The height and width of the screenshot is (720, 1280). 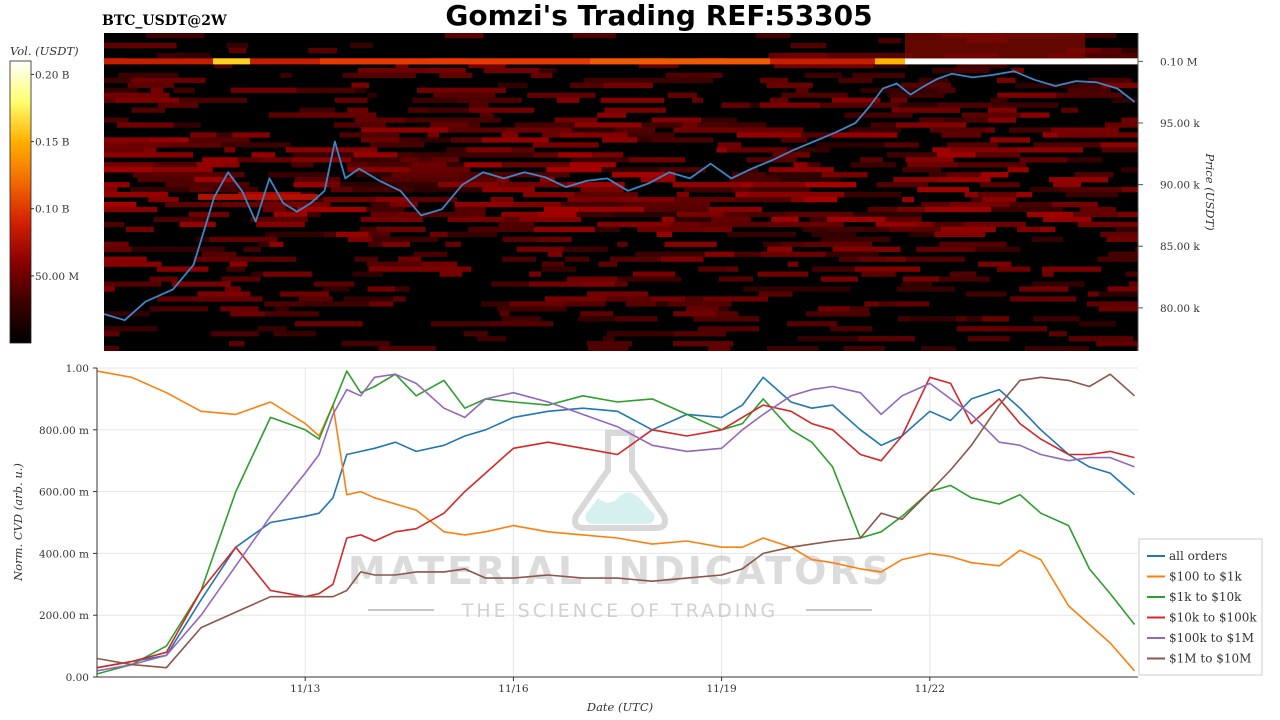 What do you see at coordinates (1205, 577) in the screenshot?
I see `legend-label: $100 to $1k` at bounding box center [1205, 577].